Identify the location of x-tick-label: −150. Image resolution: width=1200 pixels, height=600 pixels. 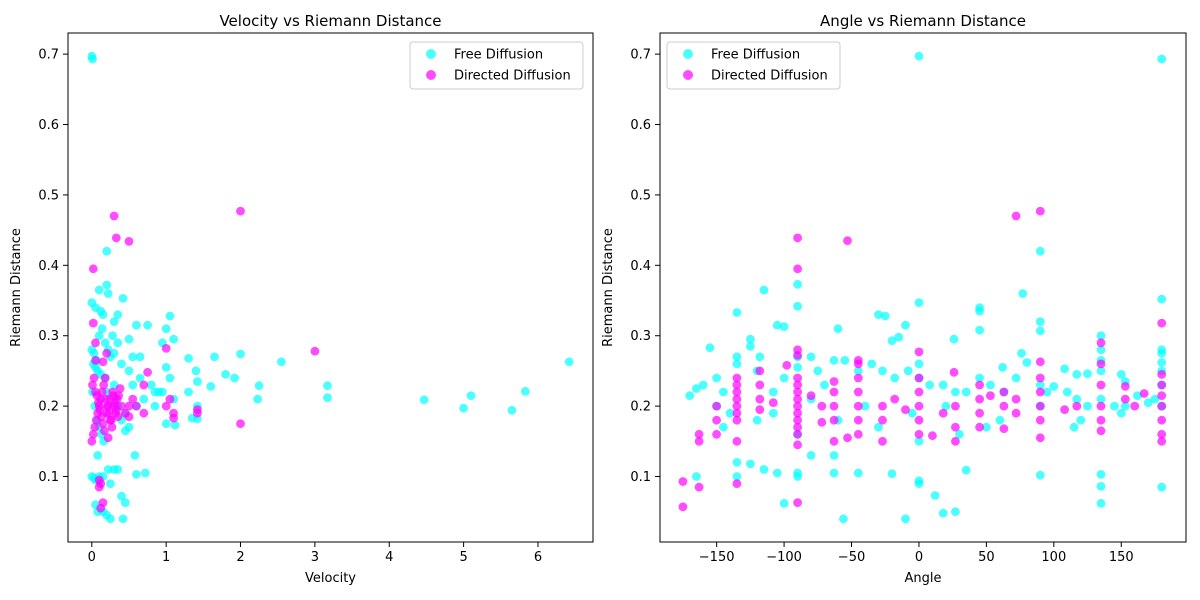
(717, 557).